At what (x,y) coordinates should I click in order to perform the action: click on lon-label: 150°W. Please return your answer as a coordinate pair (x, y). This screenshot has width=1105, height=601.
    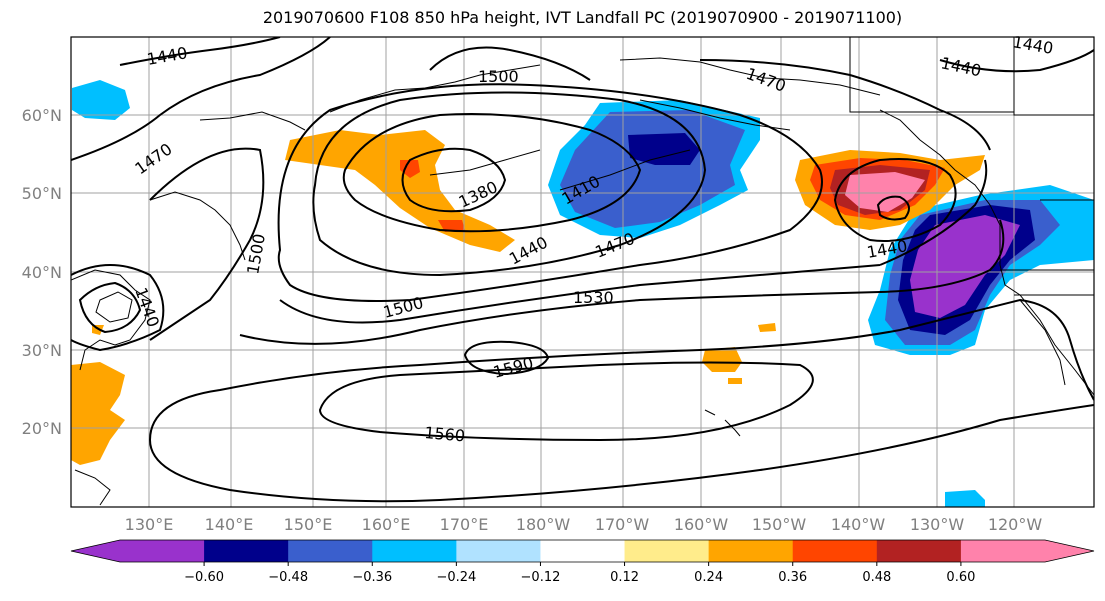
    Looking at the image, I should click on (779, 524).